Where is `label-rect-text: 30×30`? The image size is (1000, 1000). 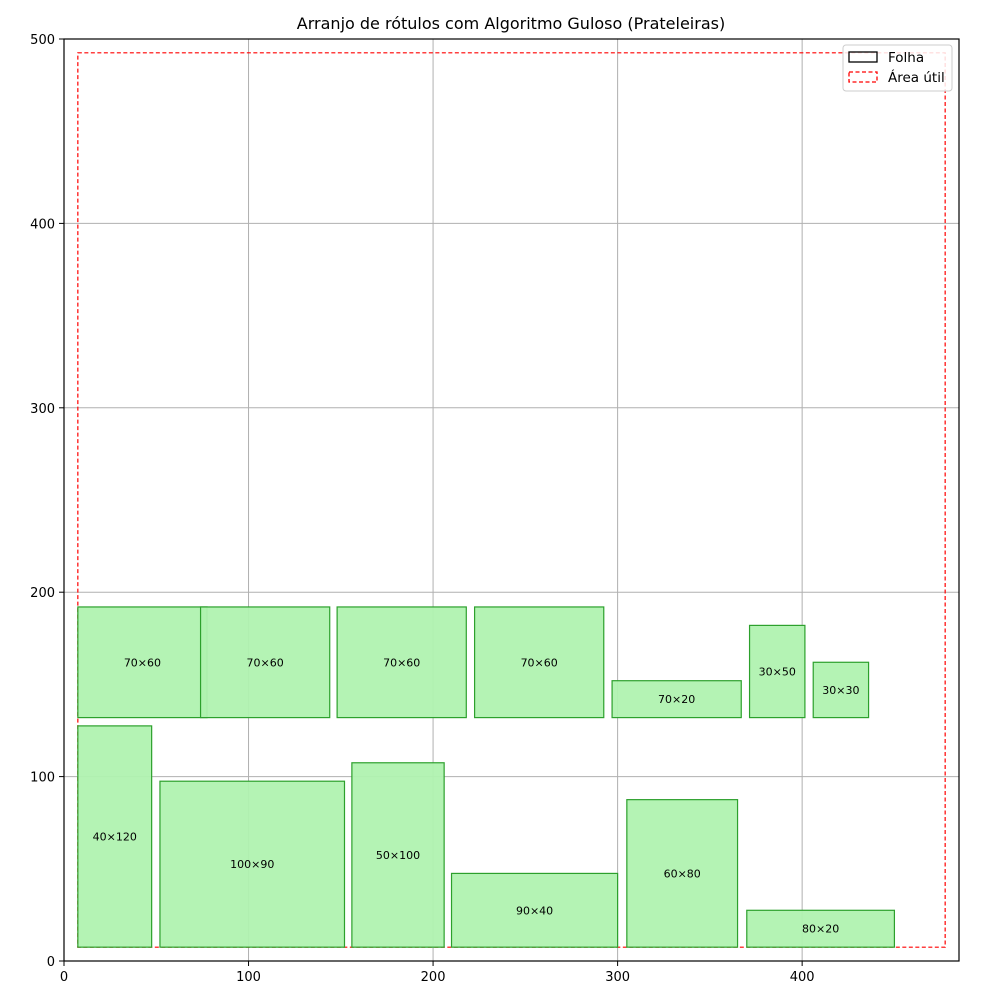
label-rect-text: 30×30 is located at coordinates (840, 690).